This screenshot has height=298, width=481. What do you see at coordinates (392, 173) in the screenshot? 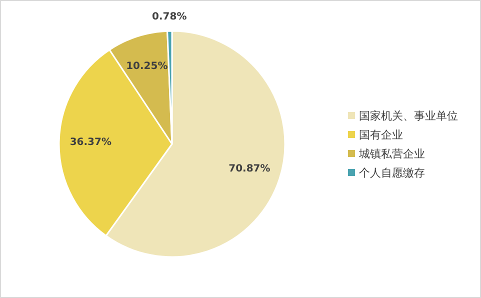
I see `legend-label: 个人自愿缴存` at bounding box center [392, 173].